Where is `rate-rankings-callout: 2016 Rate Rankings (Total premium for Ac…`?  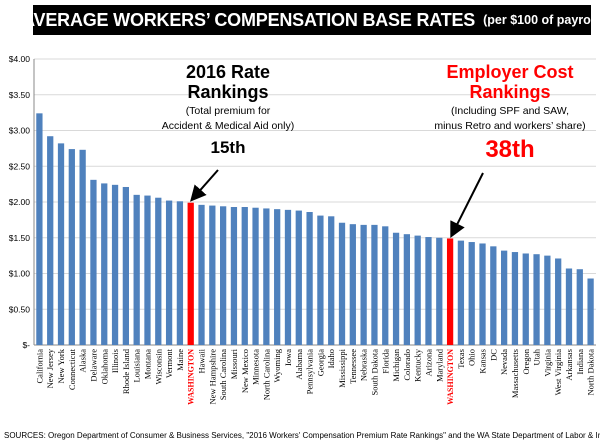 rate-rankings-callout: 2016 Rate Rankings (Total premium for Ac… is located at coordinates (228, 110).